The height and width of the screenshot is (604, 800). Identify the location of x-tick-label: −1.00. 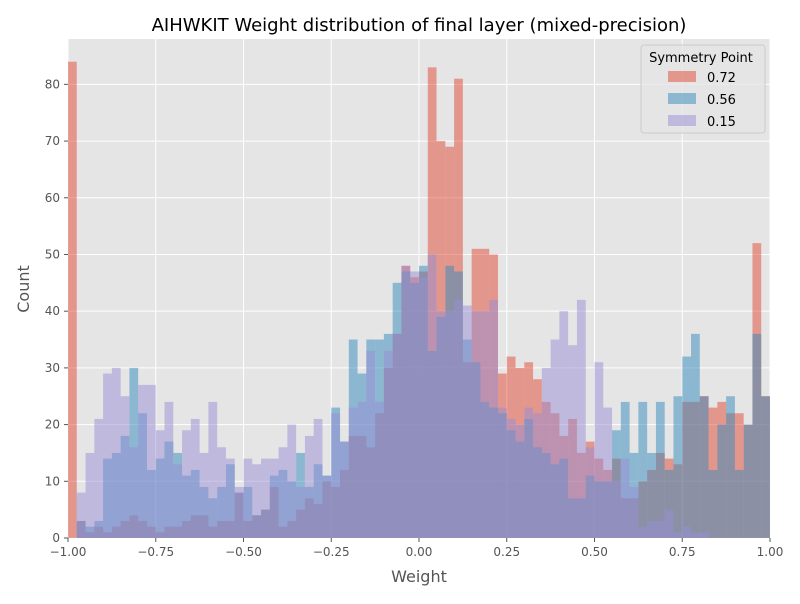
(68, 552).